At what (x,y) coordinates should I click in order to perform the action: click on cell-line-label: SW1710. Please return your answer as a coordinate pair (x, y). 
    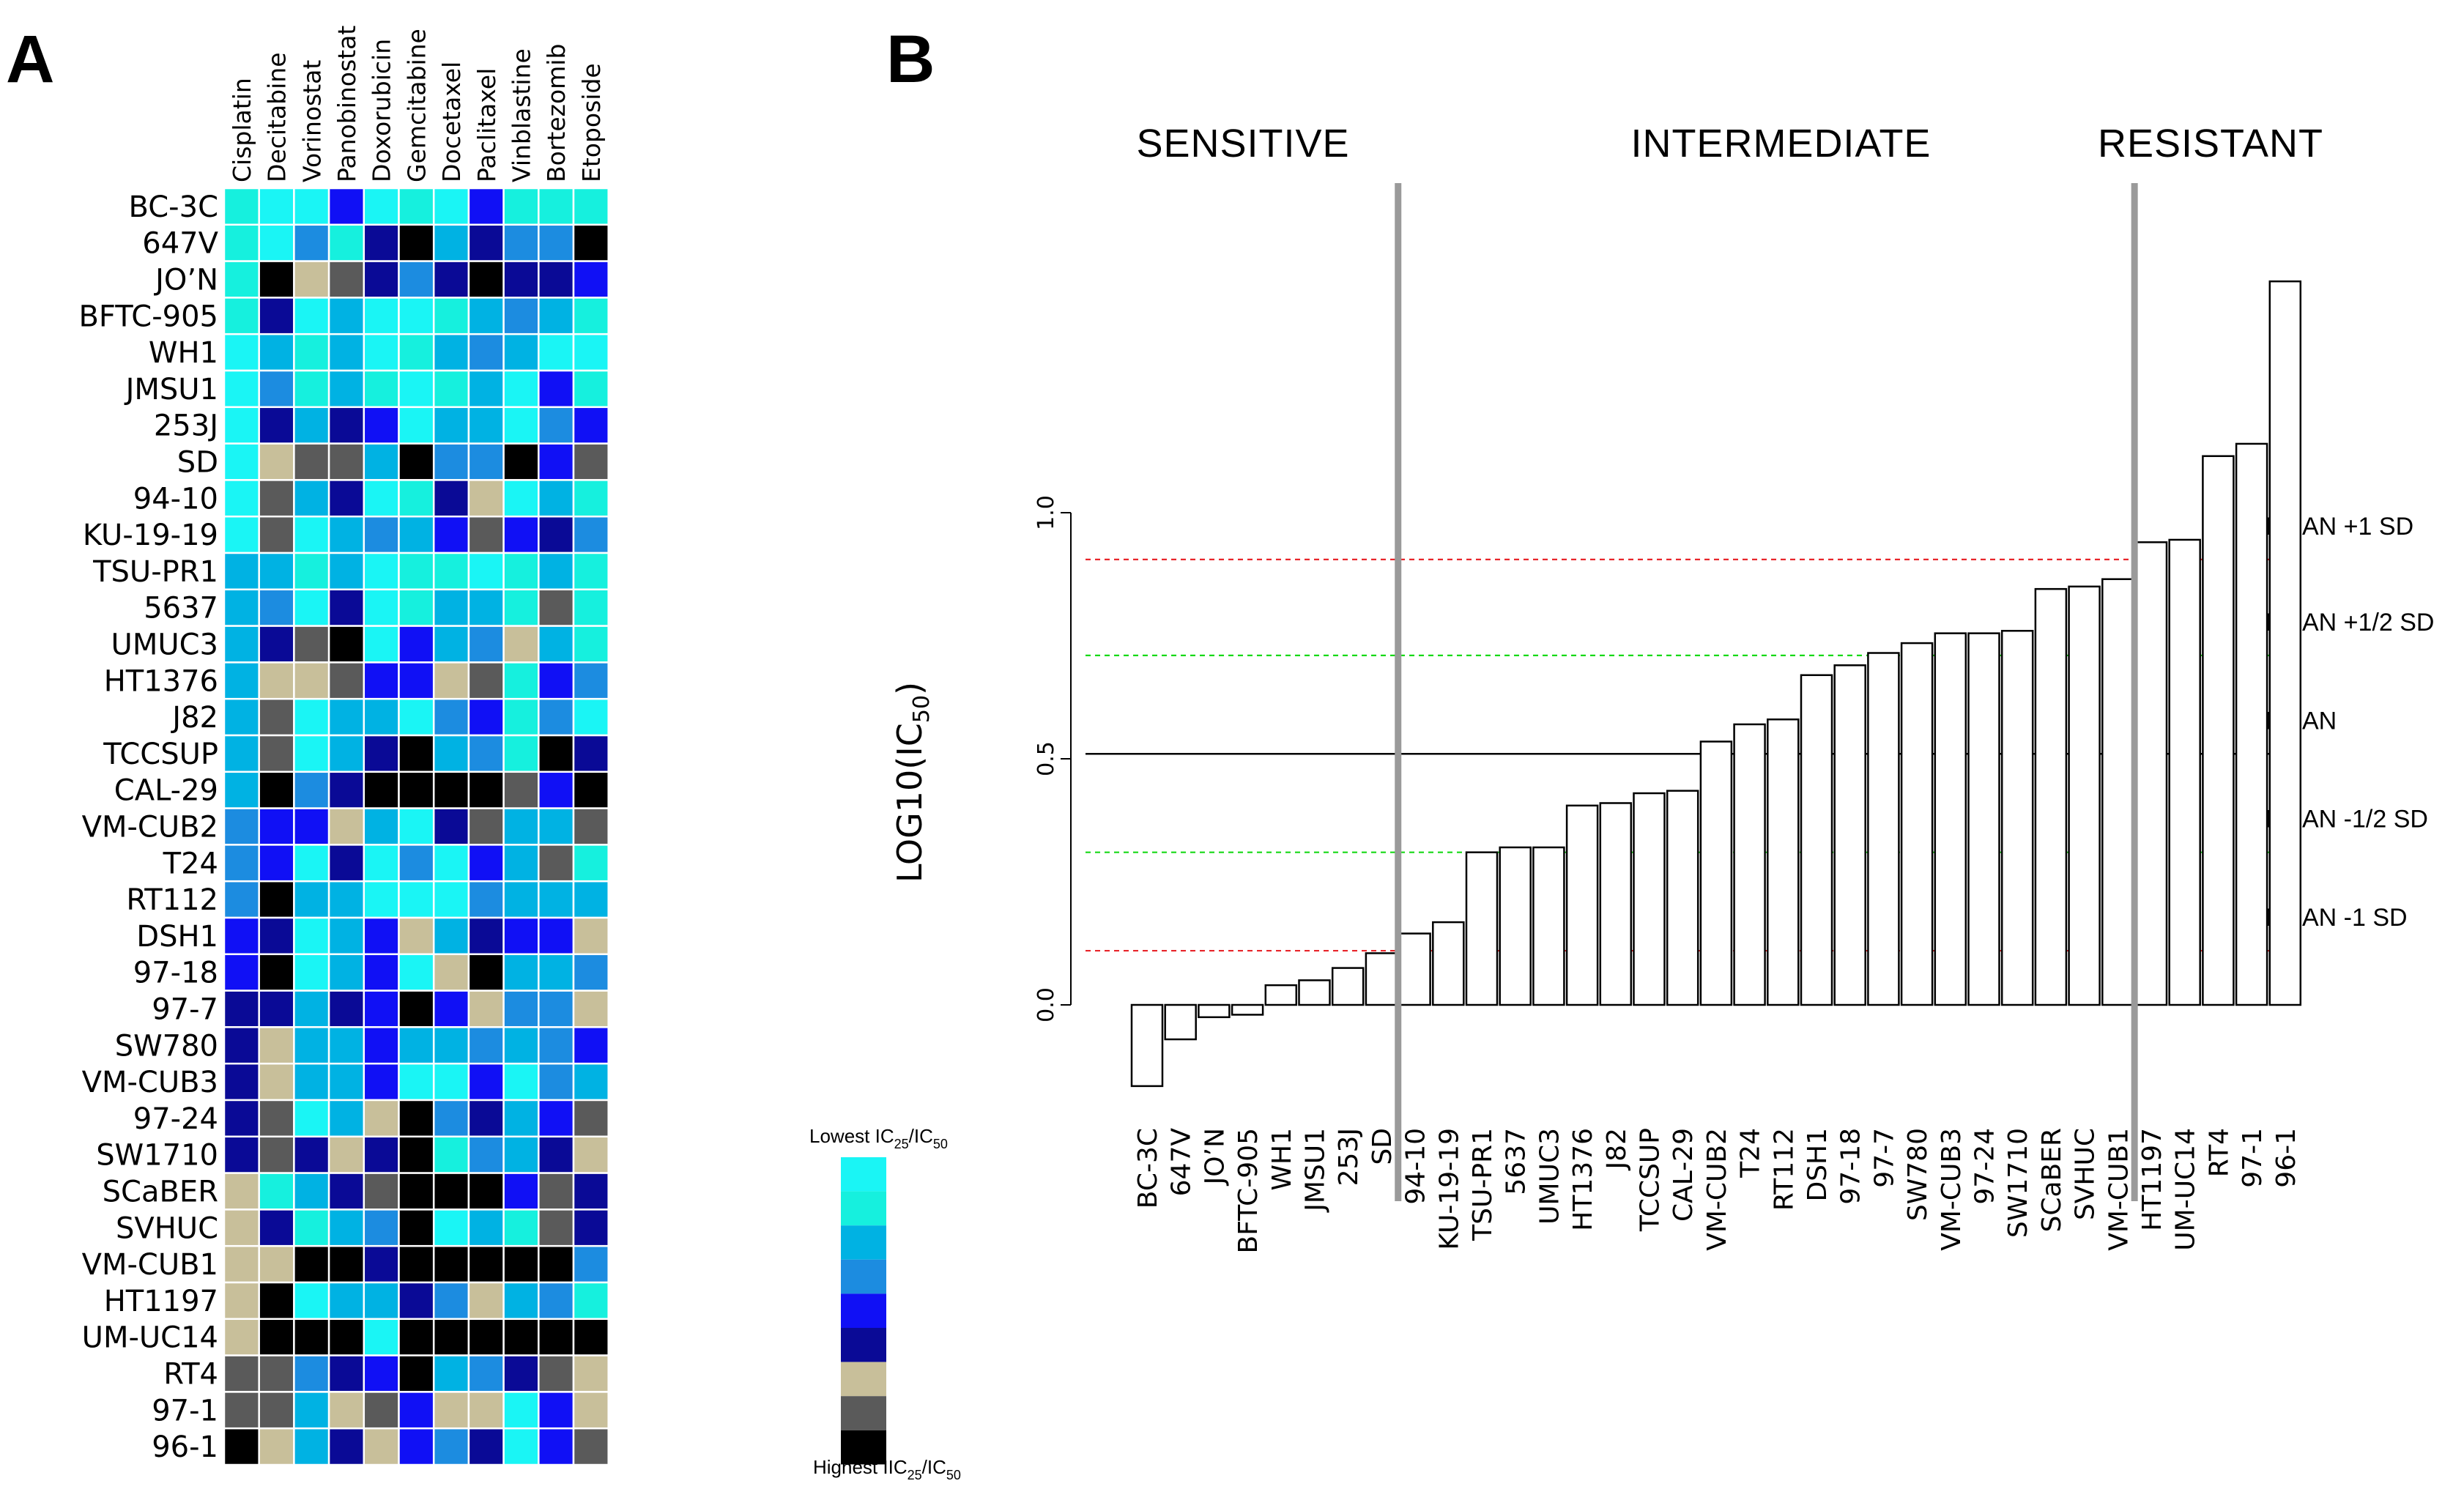
    Looking at the image, I should click on (157, 1156).